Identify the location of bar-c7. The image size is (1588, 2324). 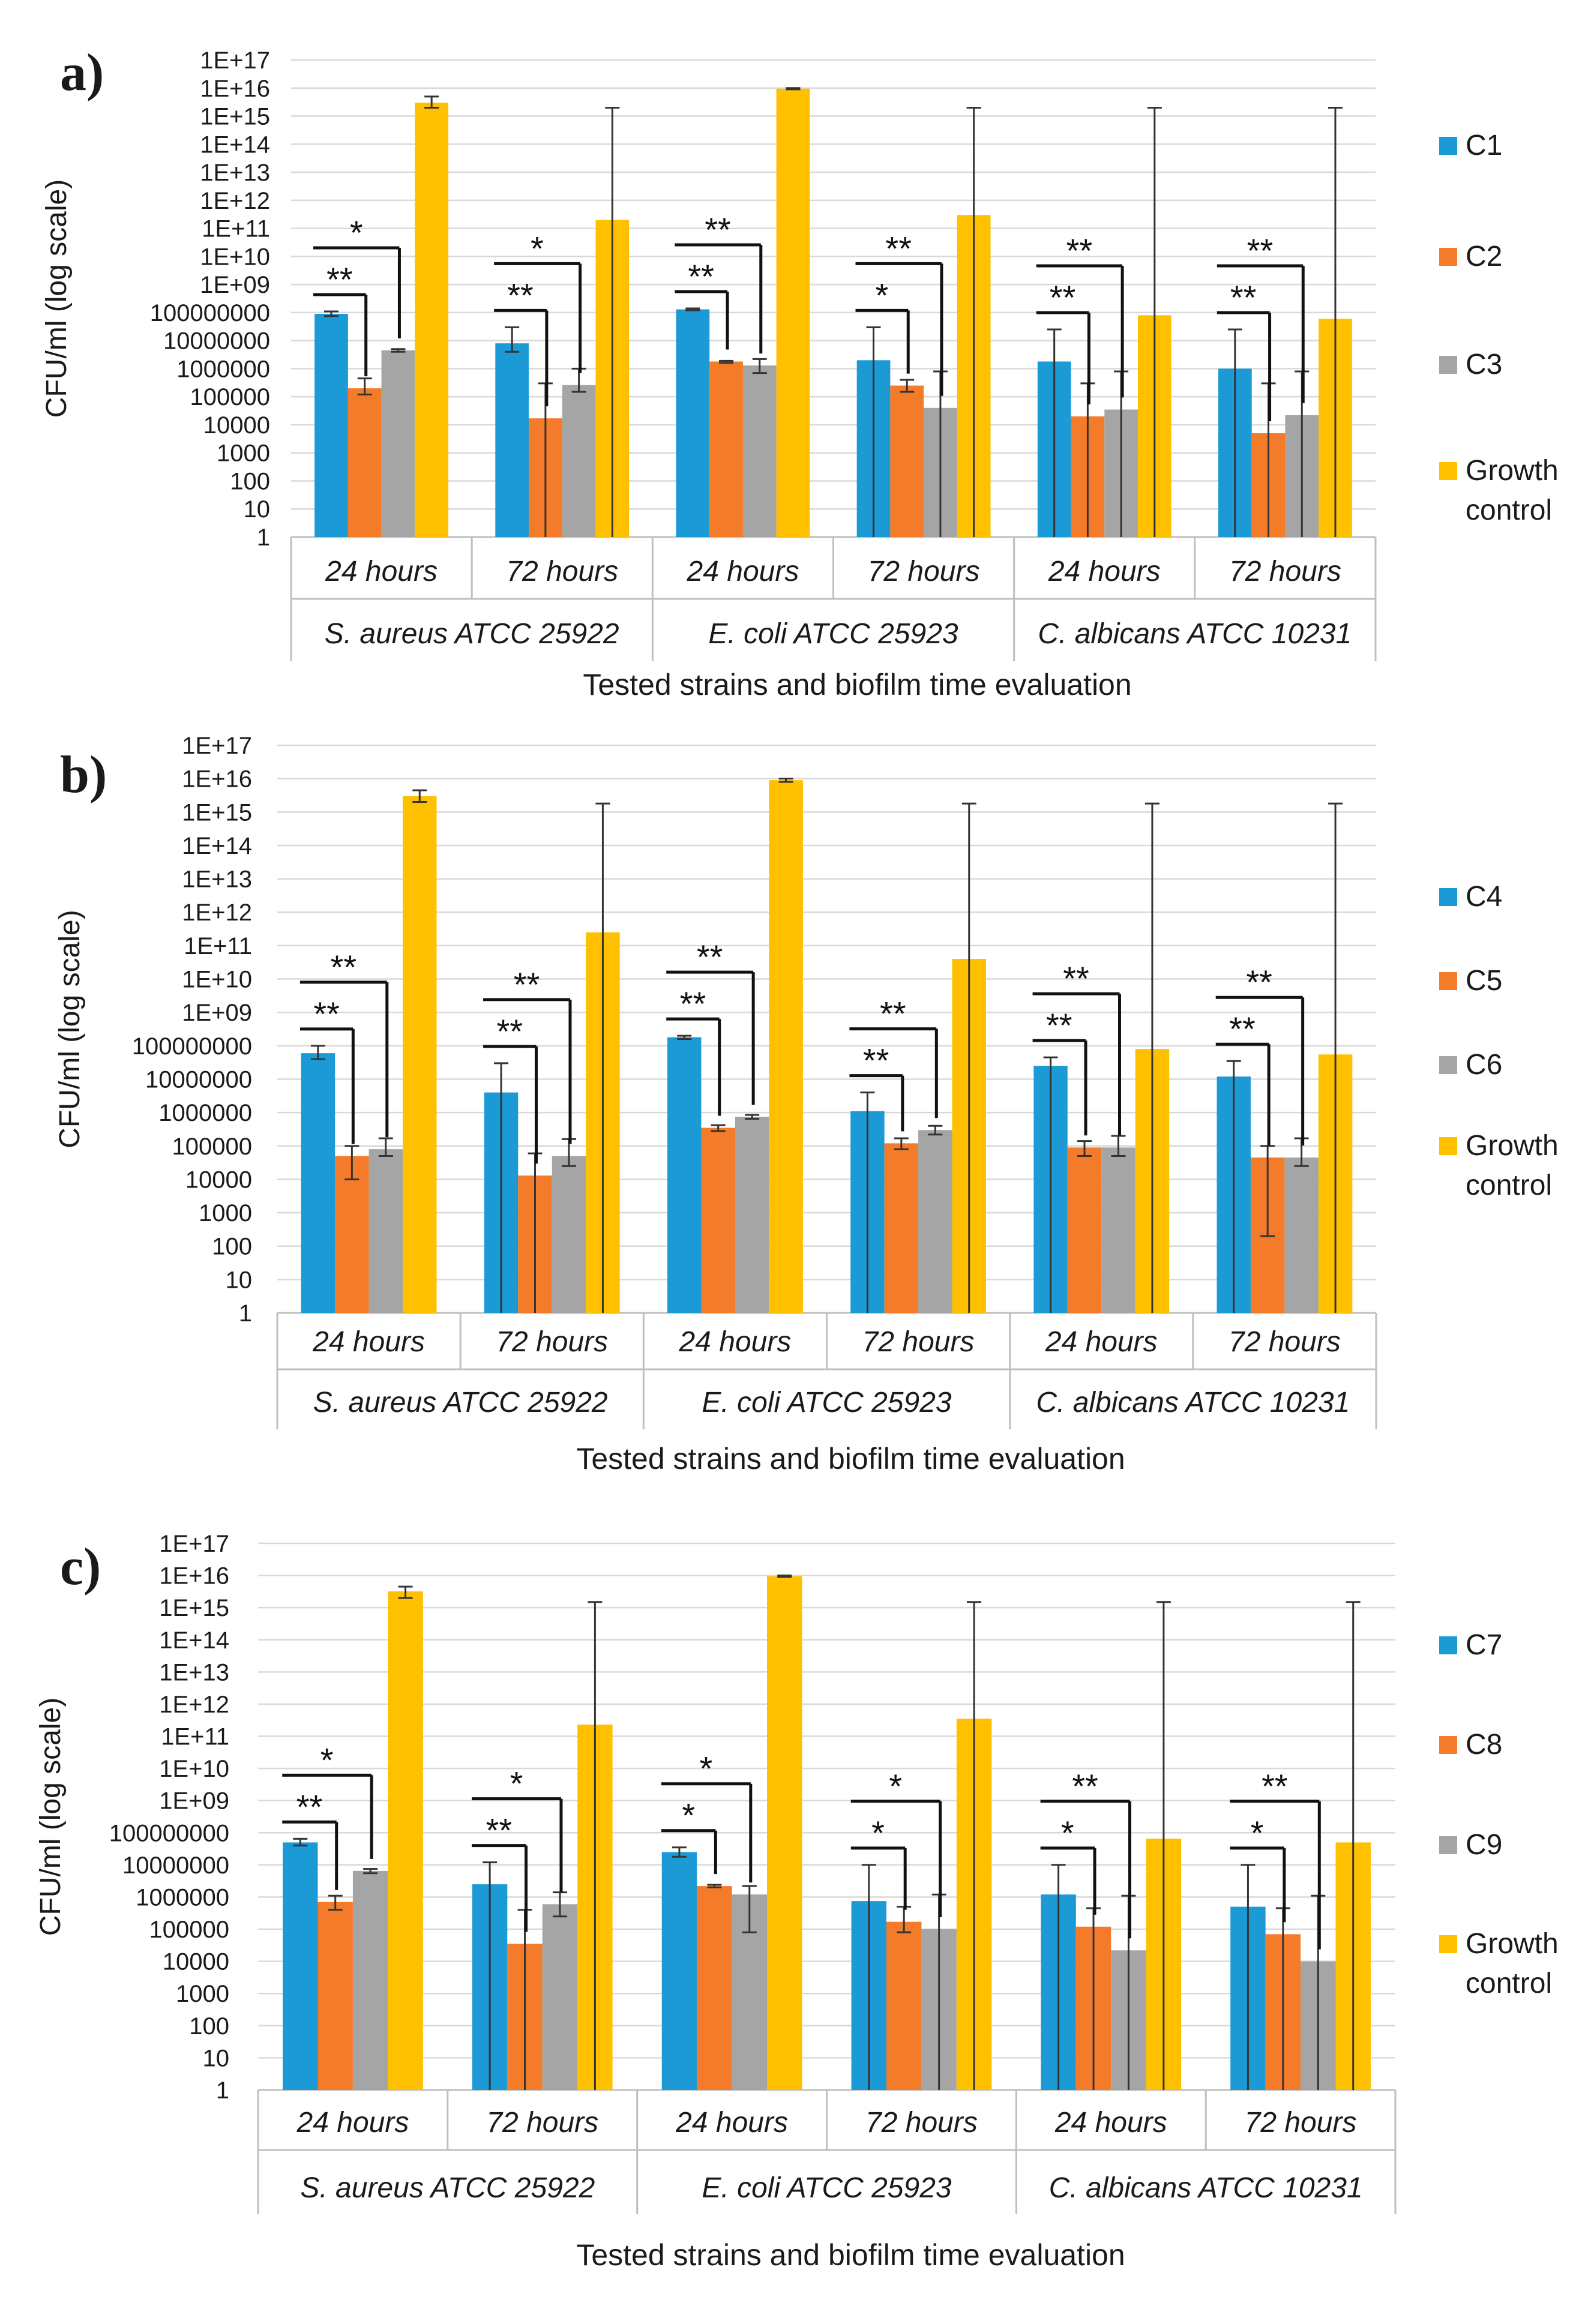
(679, 1971).